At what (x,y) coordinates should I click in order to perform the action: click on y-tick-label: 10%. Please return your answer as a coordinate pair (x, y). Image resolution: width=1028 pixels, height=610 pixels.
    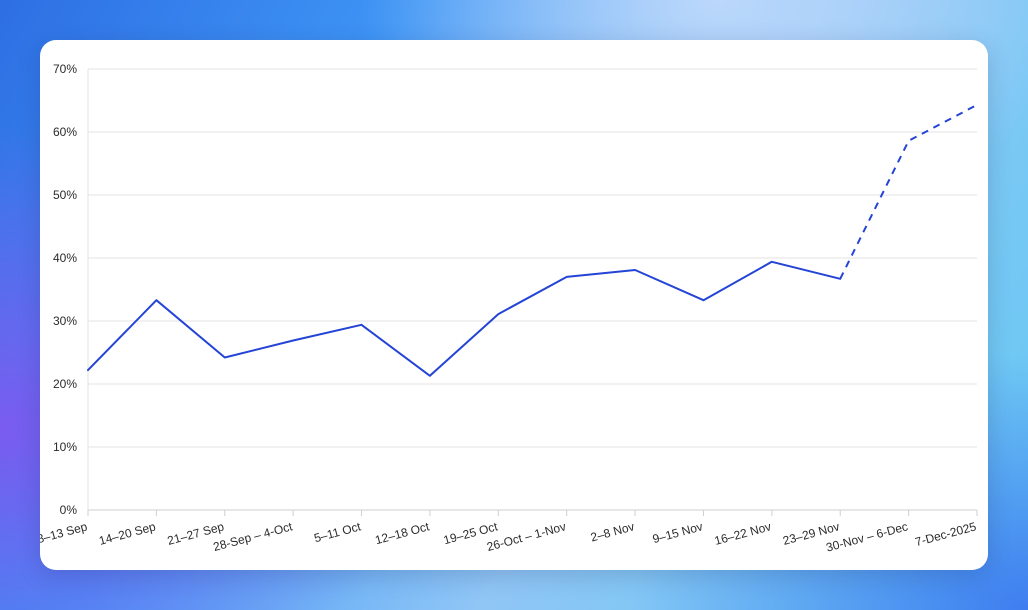
    Looking at the image, I should click on (65, 447).